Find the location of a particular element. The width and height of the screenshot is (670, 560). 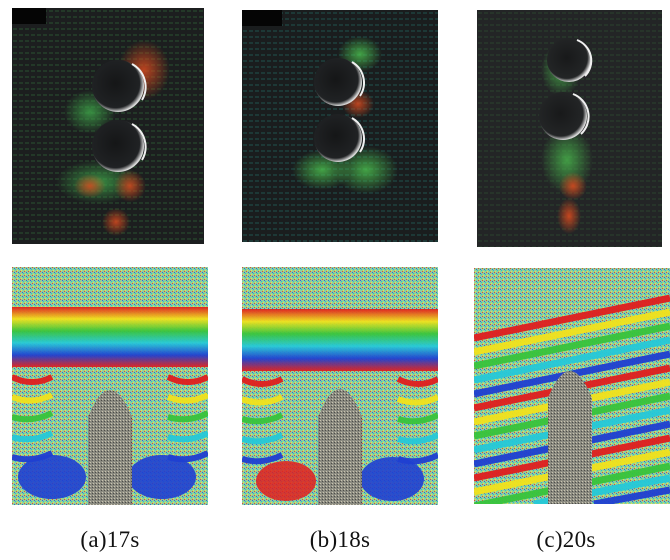

caption-a: (a)17s is located at coordinates (110, 539).